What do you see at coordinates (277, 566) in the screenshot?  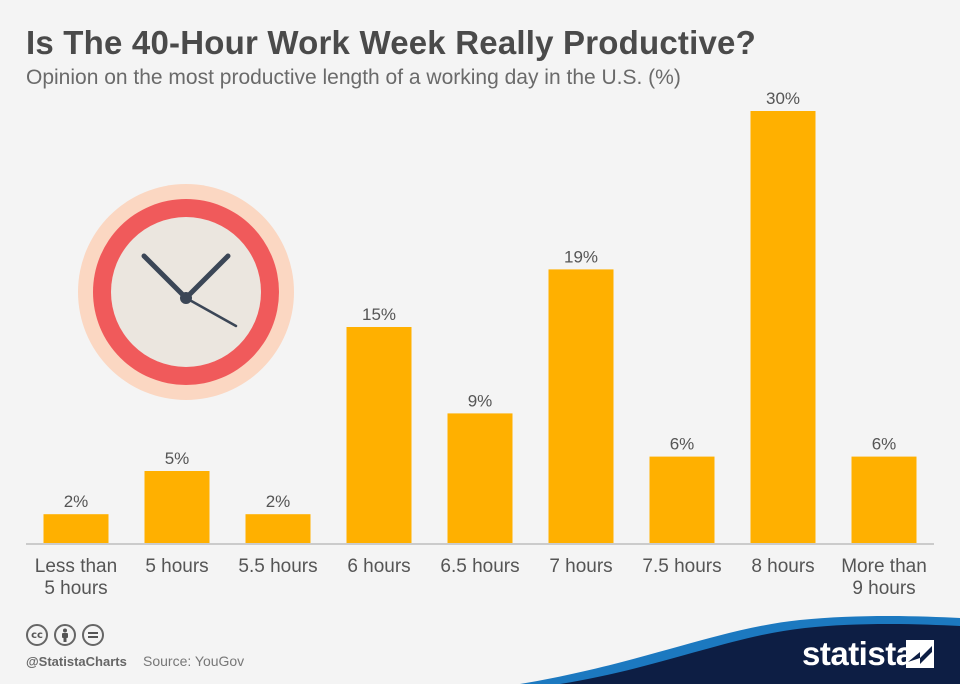 I see `category-label: 5.5 hours` at bounding box center [277, 566].